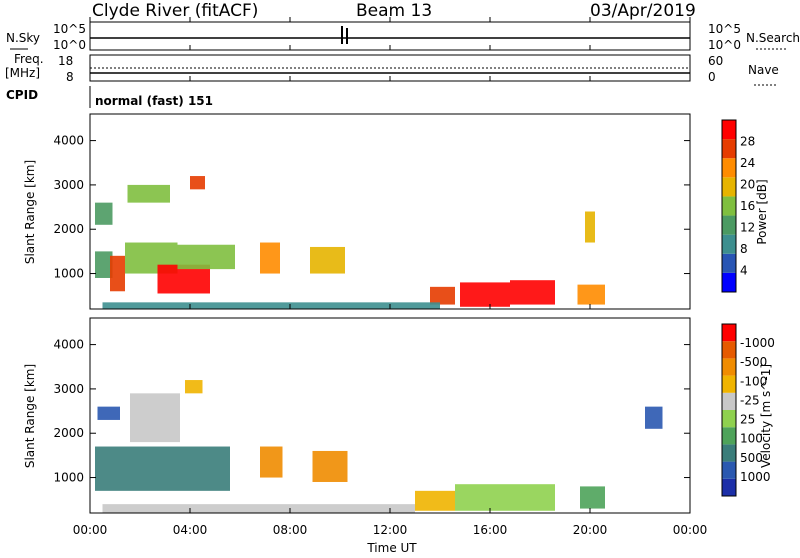  I want to click on freq-label-1: Freq., so click(29, 59).